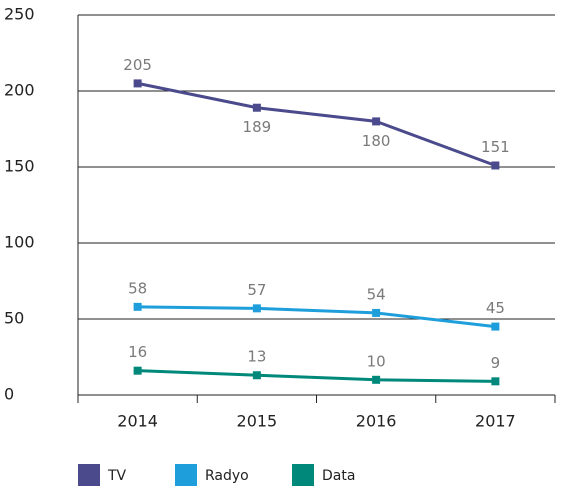 The image size is (573, 491). What do you see at coordinates (19, 14) in the screenshot?
I see `y-tick-label: 250` at bounding box center [19, 14].